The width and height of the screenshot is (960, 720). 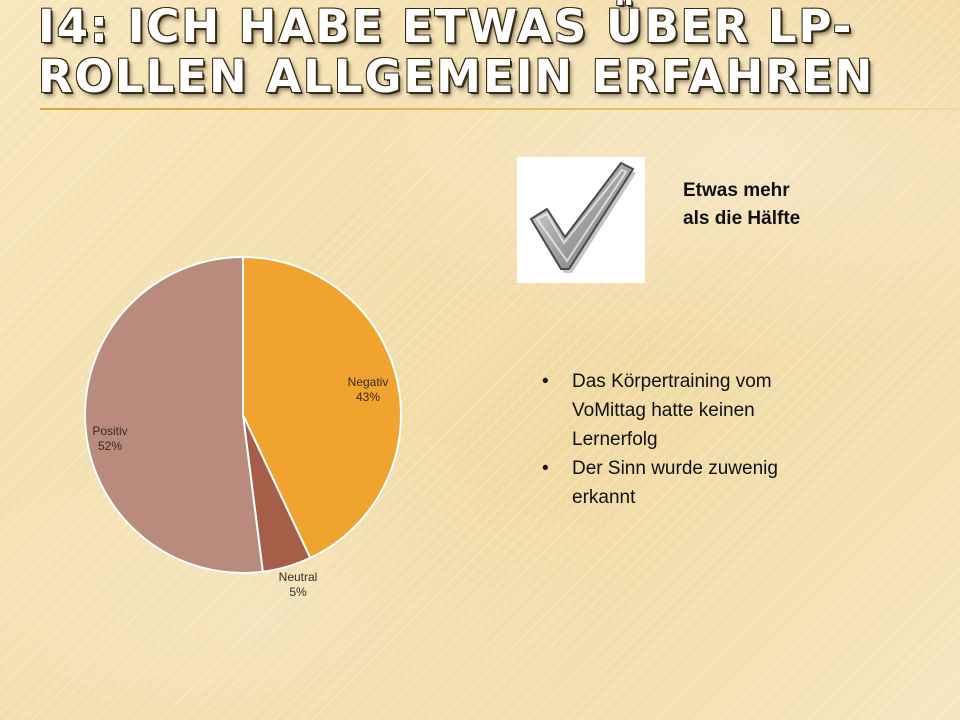 I want to click on checkmark-image, so click(x=581, y=220).